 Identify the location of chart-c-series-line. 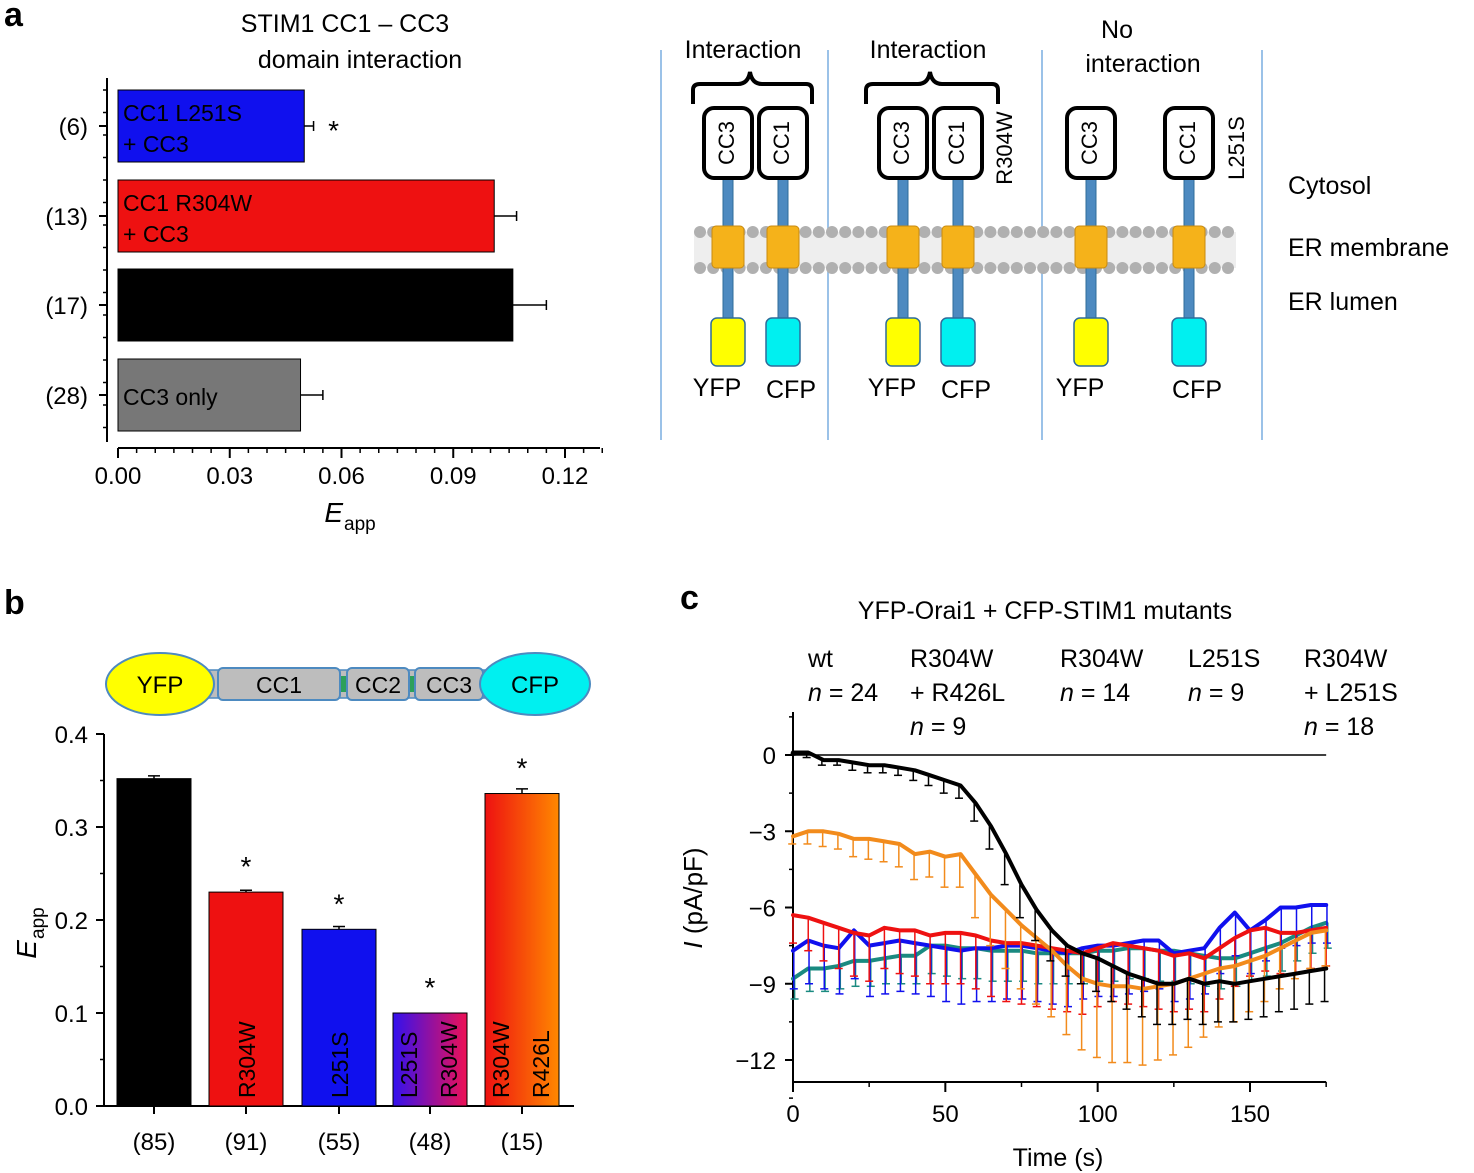
(1060, 929).